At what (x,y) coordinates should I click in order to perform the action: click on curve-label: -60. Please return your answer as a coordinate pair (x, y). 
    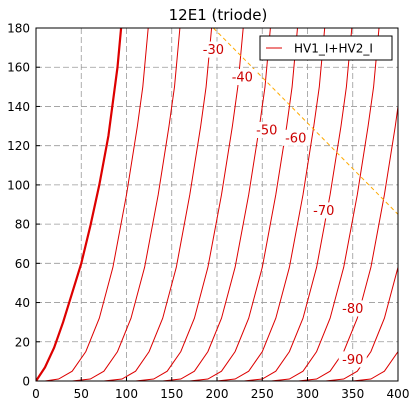
    Looking at the image, I should click on (295, 138).